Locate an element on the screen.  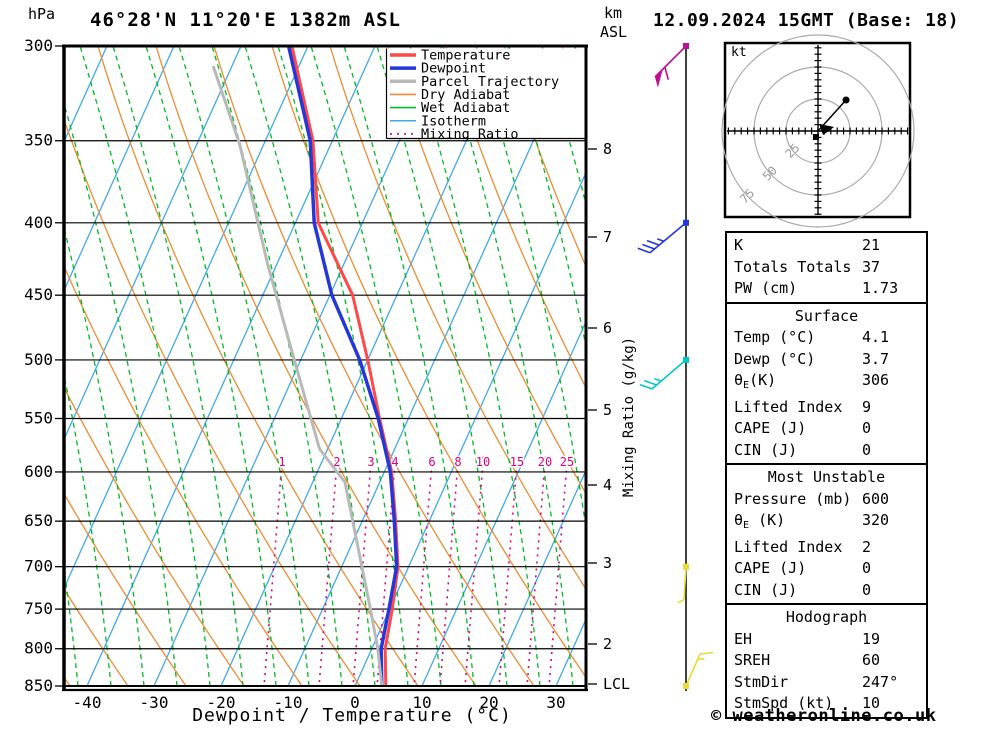
temperature-axis-label: Dewpoint / Temperature (°C) is located at coordinates (352, 715).